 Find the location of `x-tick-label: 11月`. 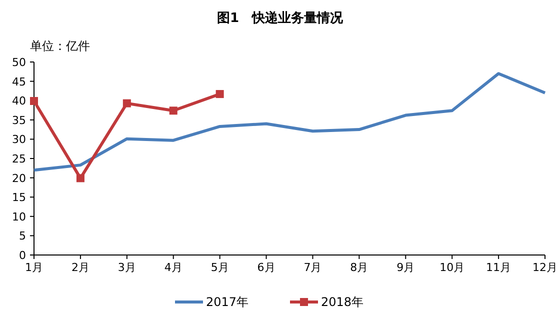

x-tick-label: 11月 is located at coordinates (499, 267).